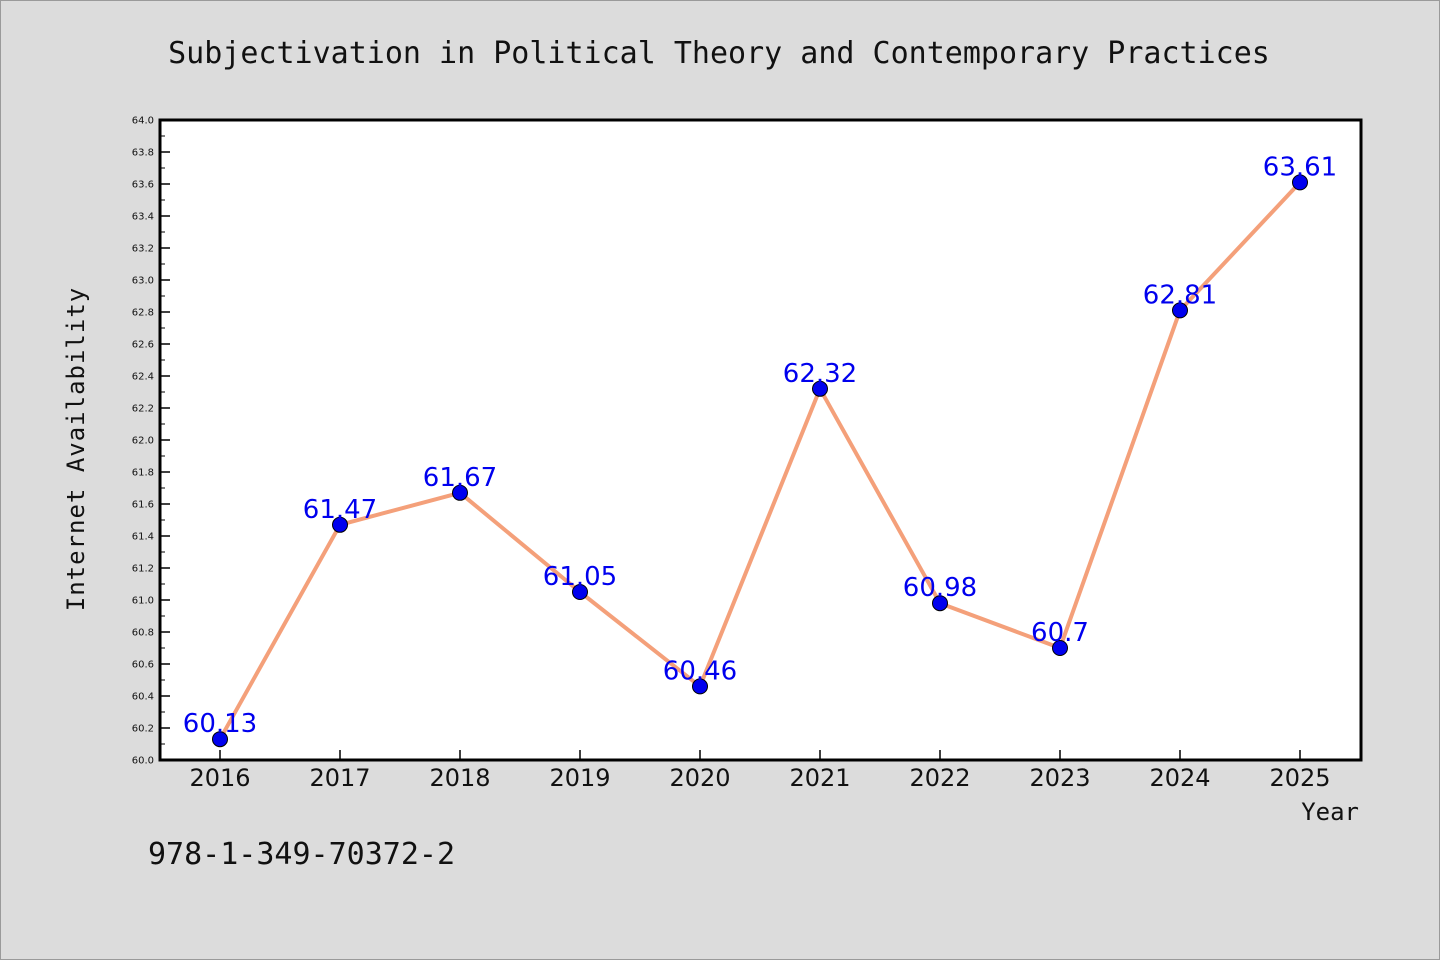 This screenshot has width=1440, height=960. Describe the element at coordinates (143, 313) in the screenshot. I see `y-tick-label: 62.8` at that location.